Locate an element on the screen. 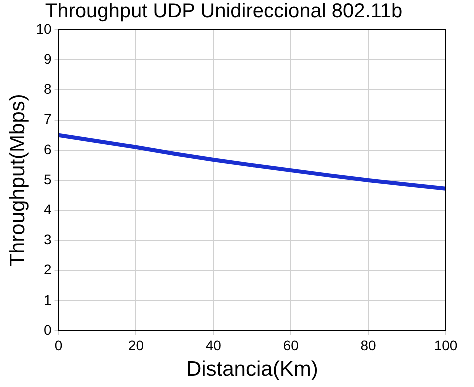 Image resolution: width=474 pixels, height=387 pixels. y-tick-label: 7 is located at coordinates (48, 119).